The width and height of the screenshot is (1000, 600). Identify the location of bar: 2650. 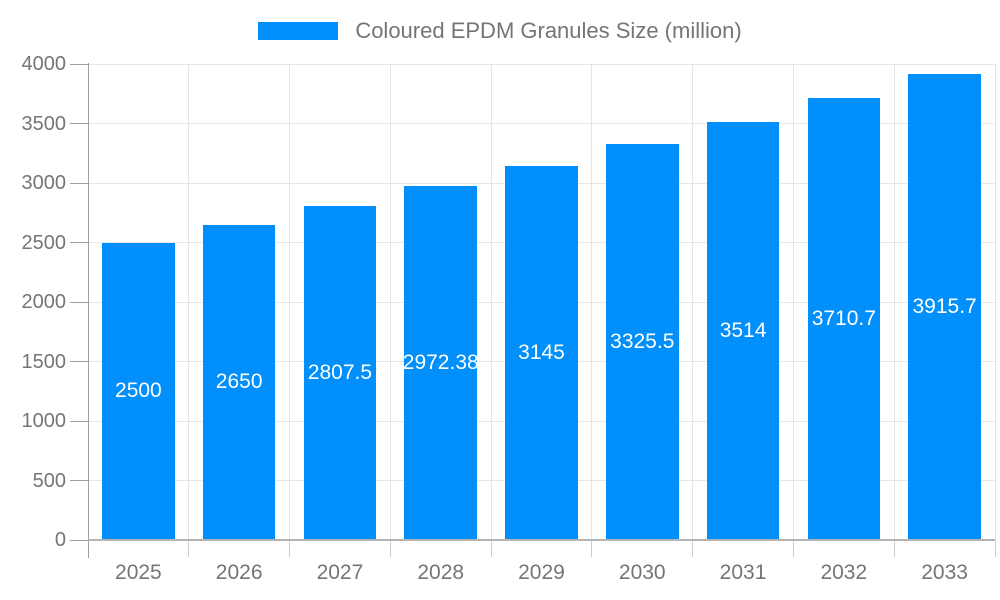
(239, 382).